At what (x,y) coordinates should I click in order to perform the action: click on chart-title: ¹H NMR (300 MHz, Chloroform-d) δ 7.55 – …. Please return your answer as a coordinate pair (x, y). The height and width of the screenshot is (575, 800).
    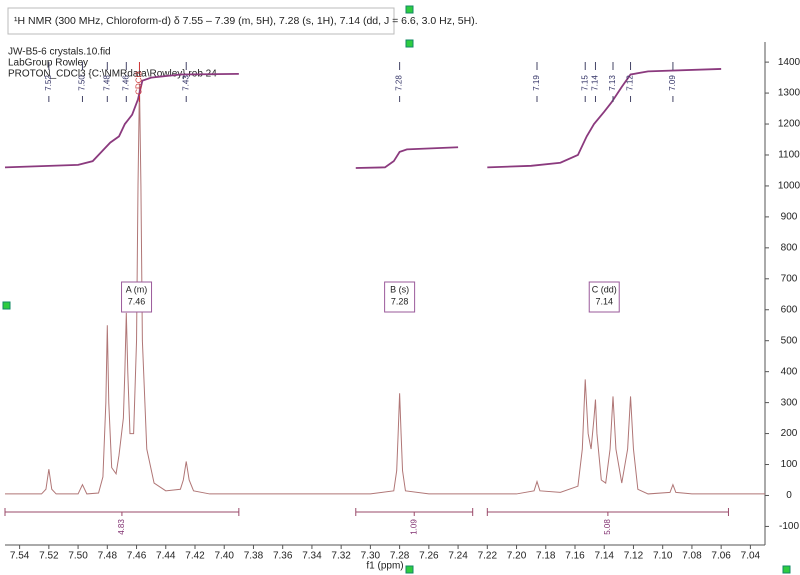
    Looking at the image, I should click on (246, 21).